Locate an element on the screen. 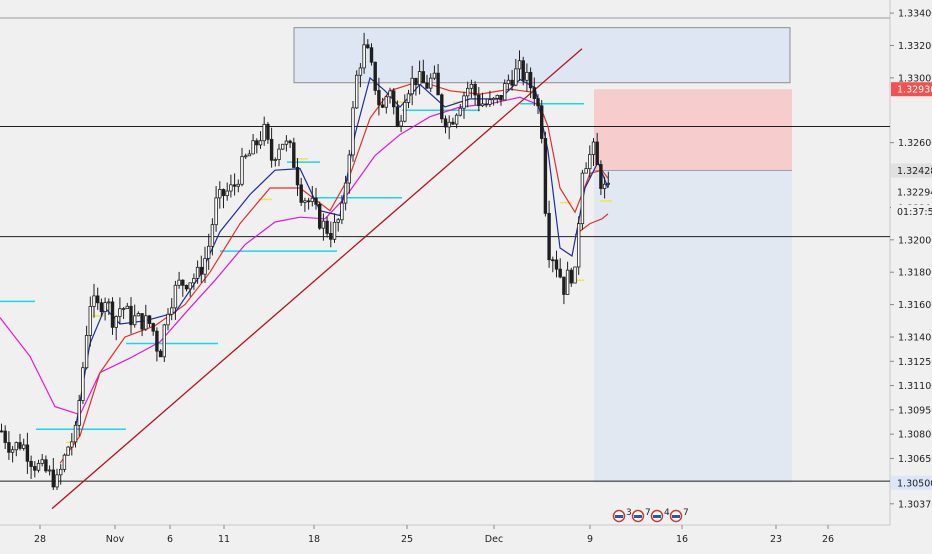 This screenshot has width=932, height=554. y-tick-label: 1.30370 is located at coordinates (915, 504).